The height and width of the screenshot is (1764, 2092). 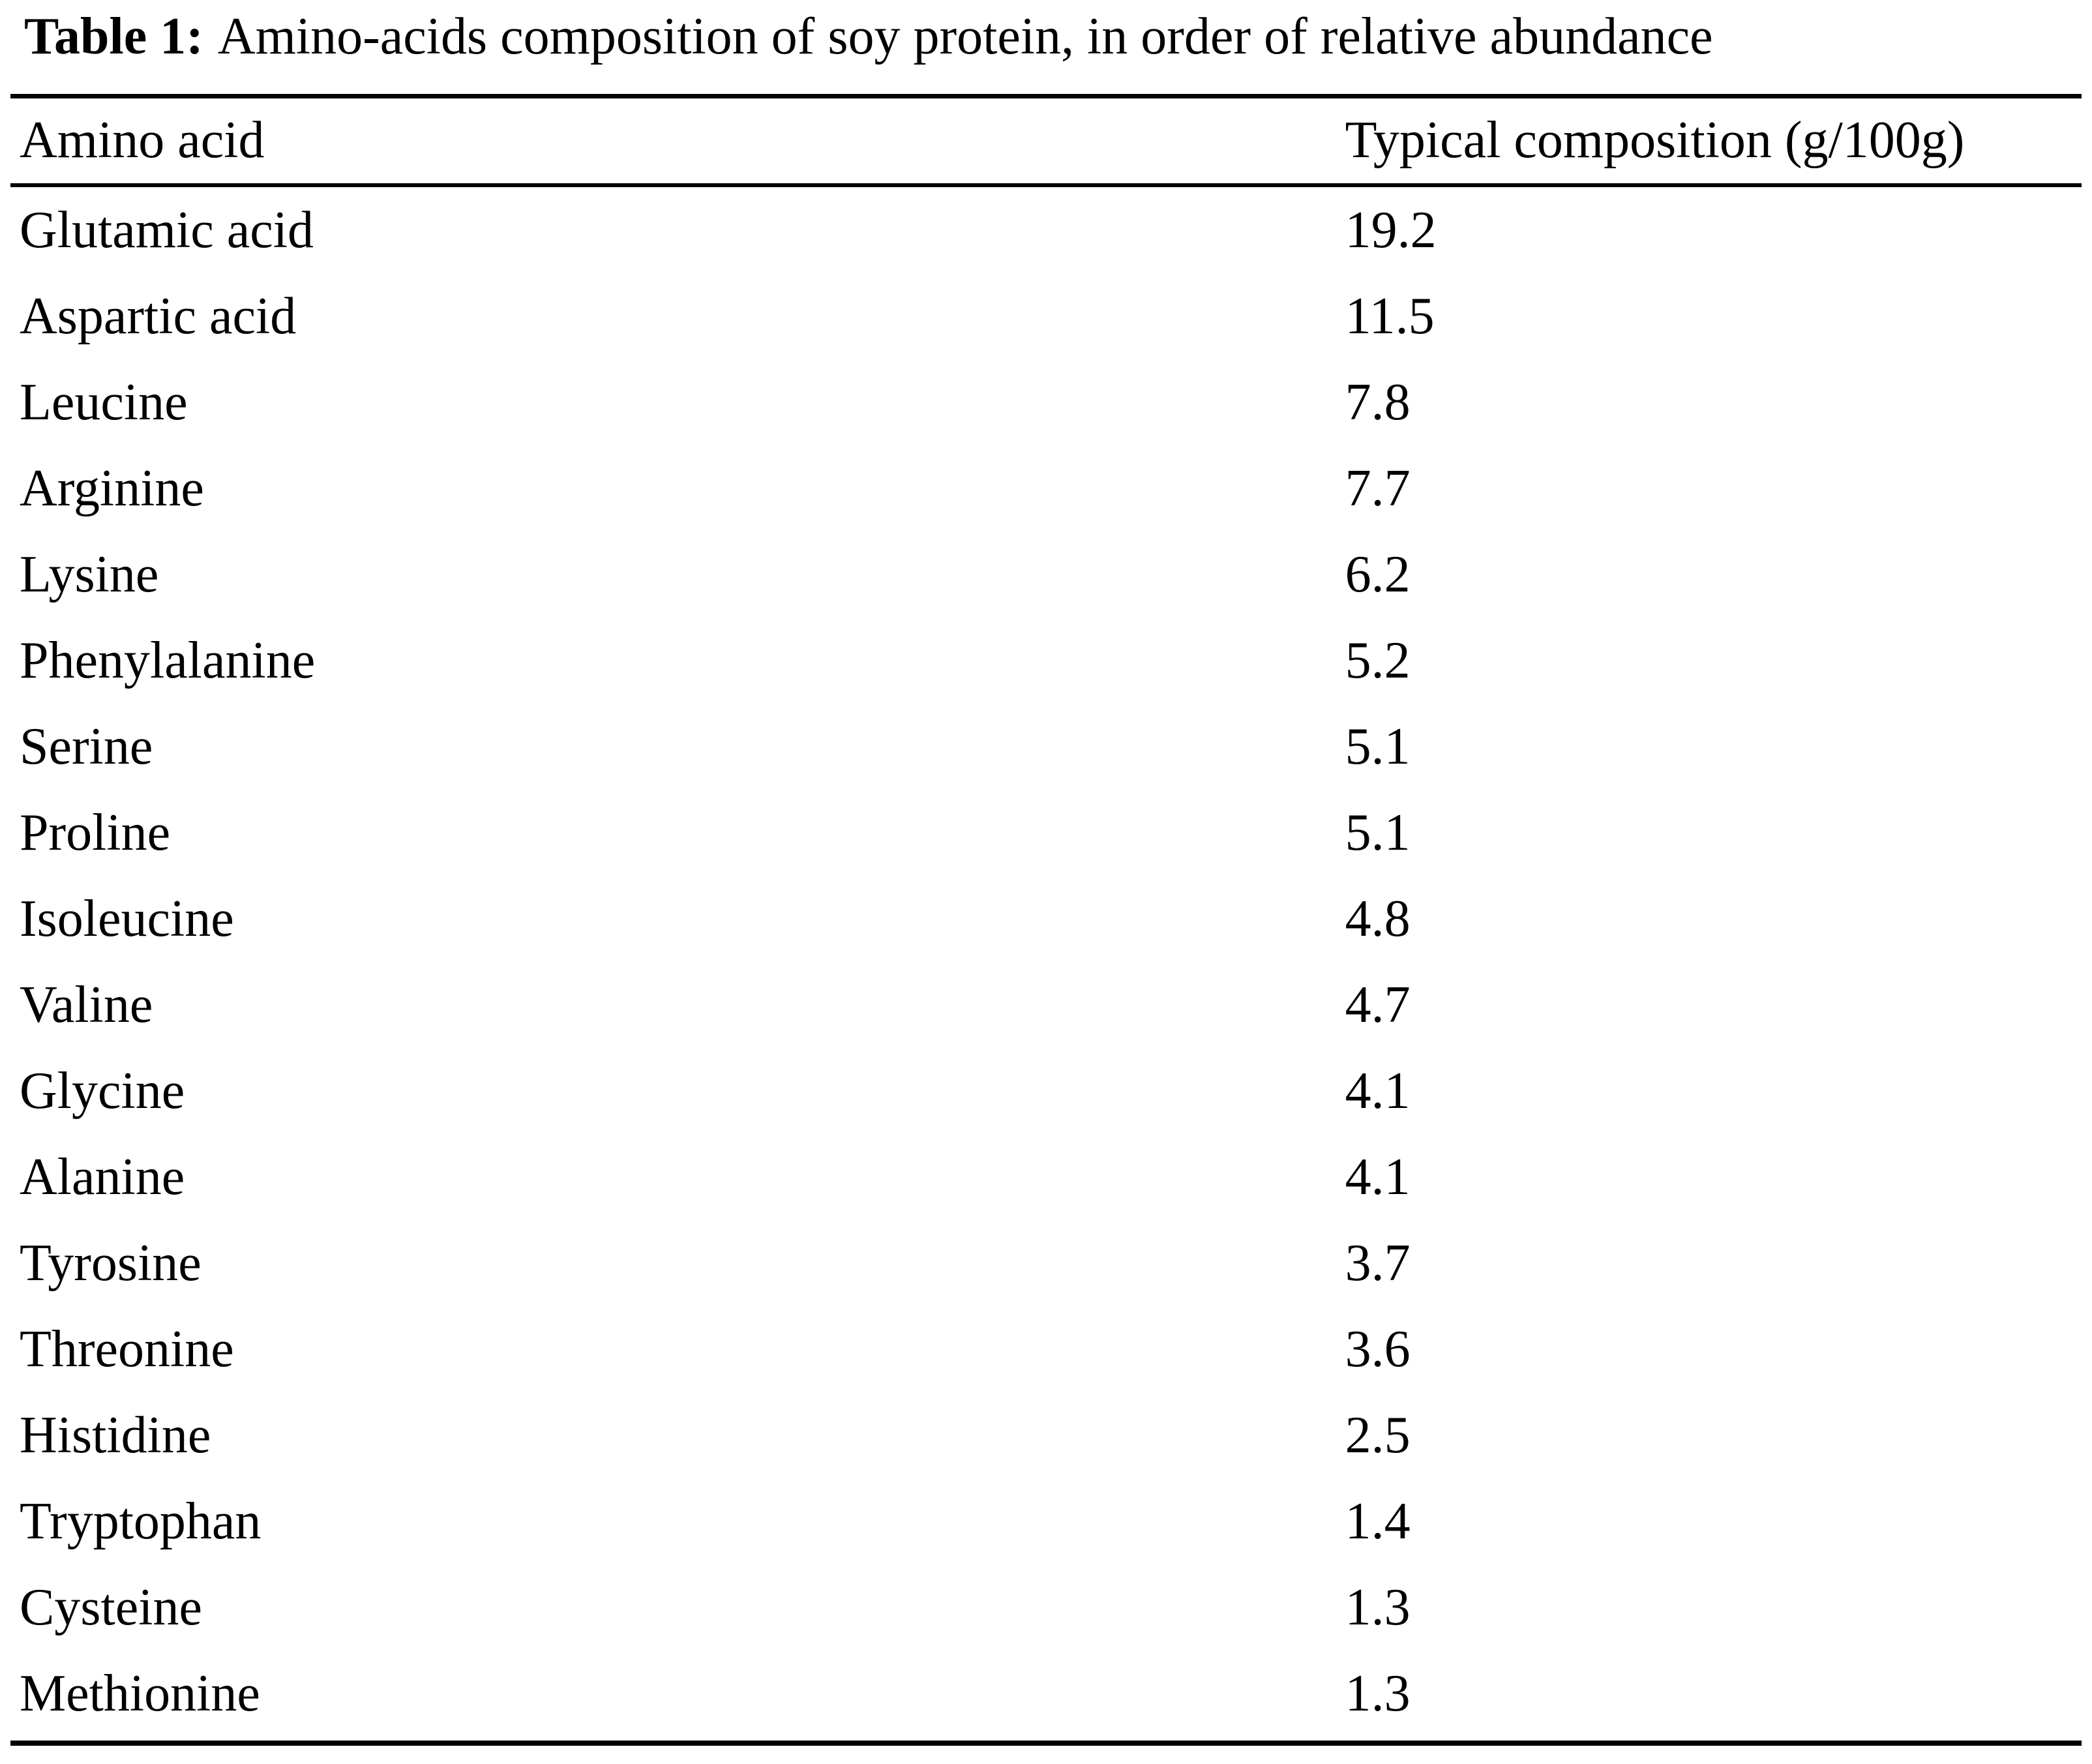 I want to click on composition-cell: 5.2, so click(x=1378, y=660).